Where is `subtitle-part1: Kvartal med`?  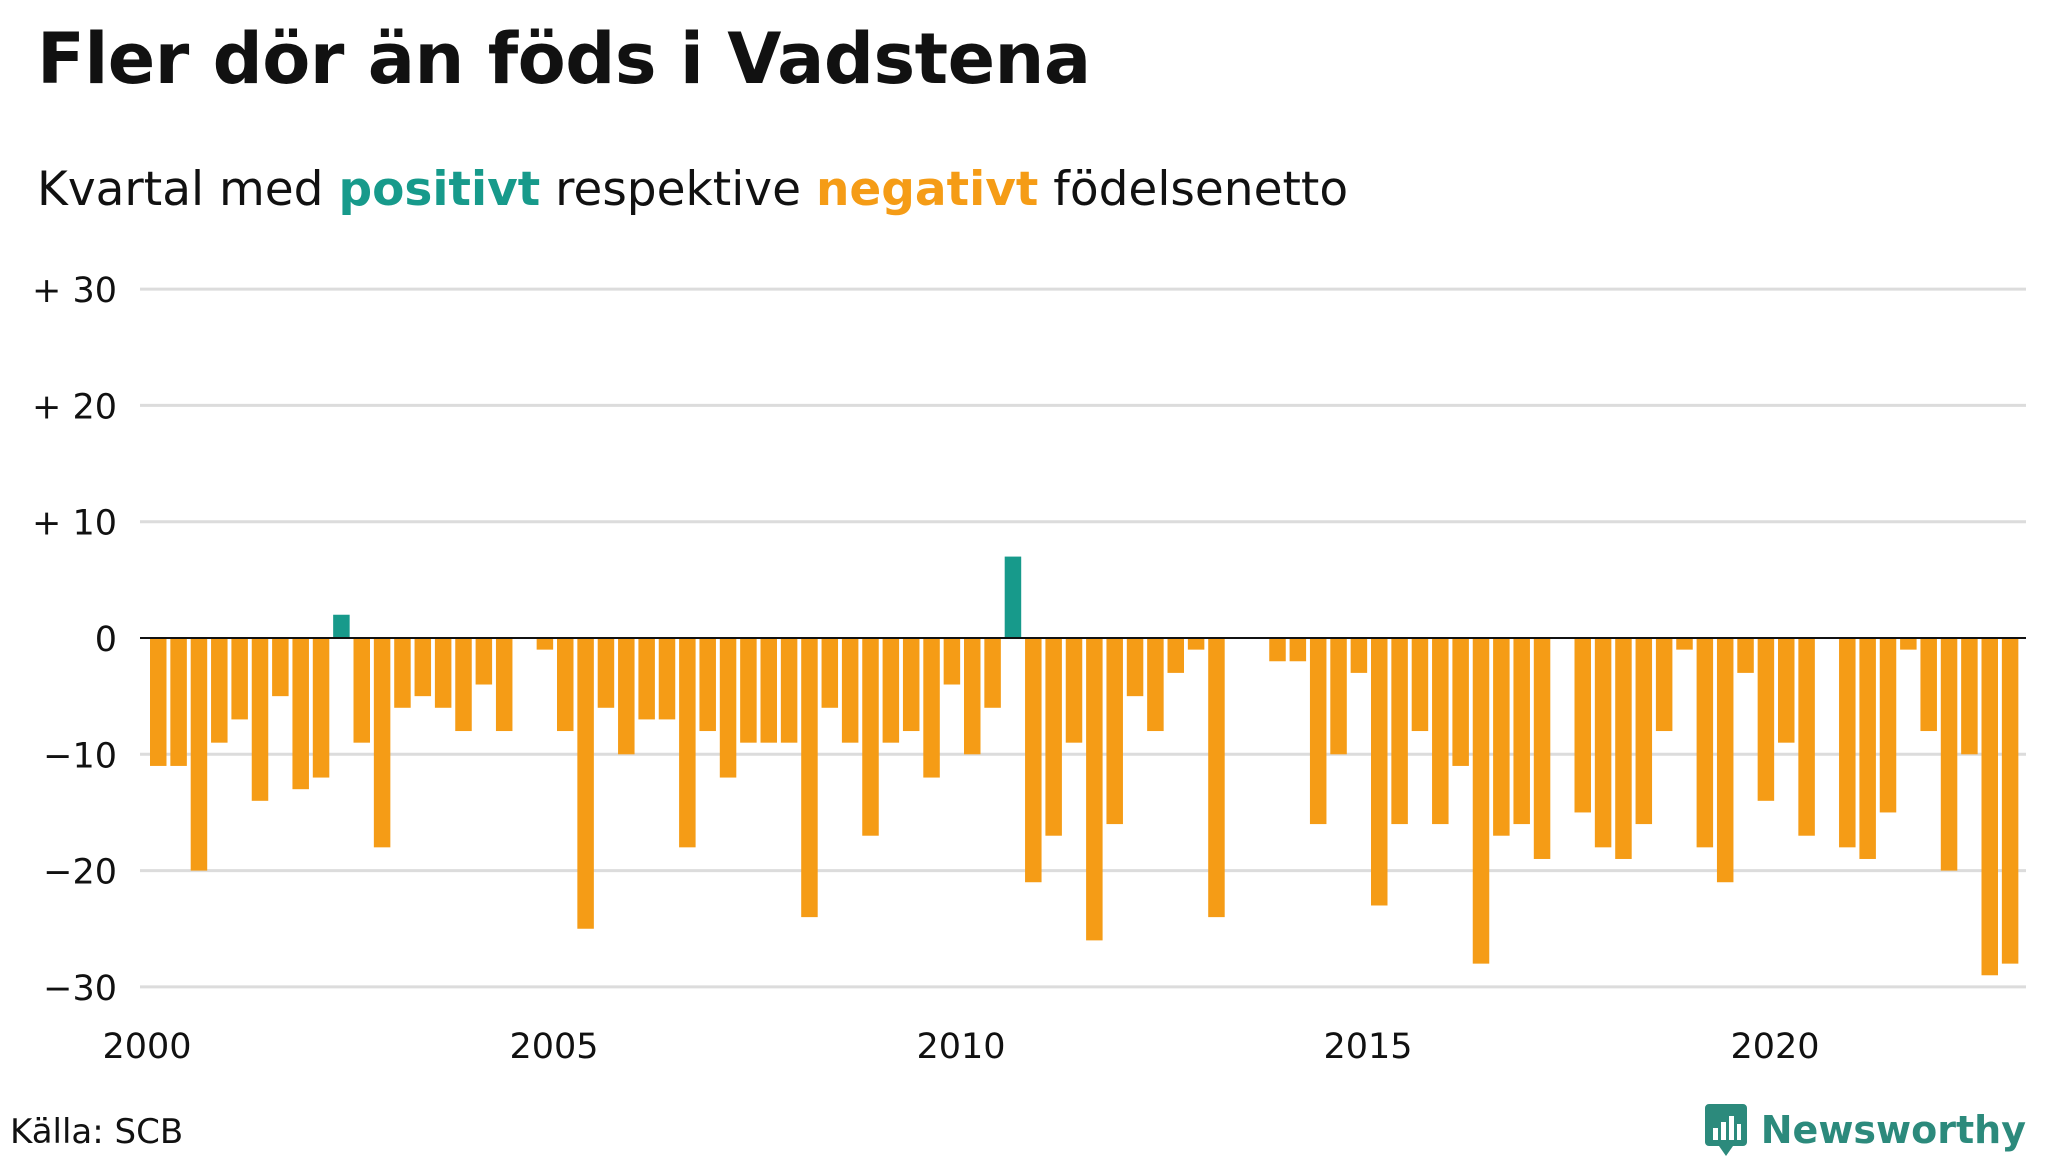 subtitle-part1: Kvartal med is located at coordinates (188, 189).